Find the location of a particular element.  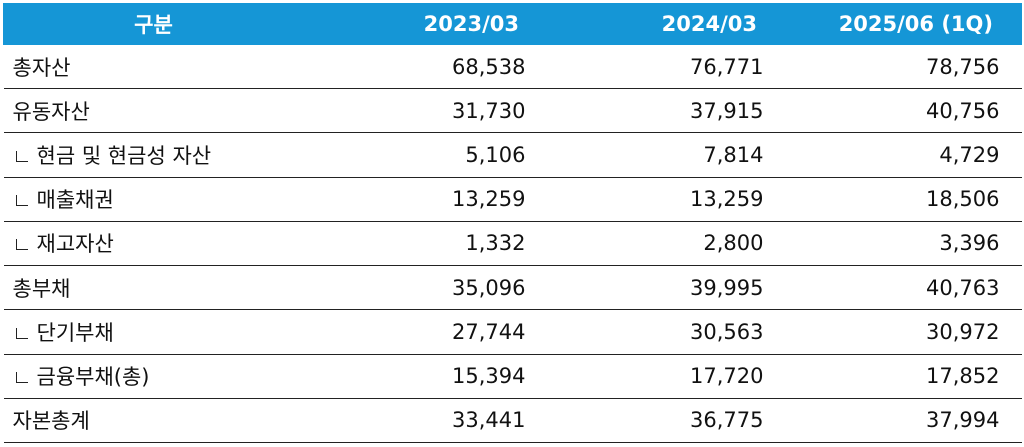

cell-value: 33,441 is located at coordinates (425, 421).